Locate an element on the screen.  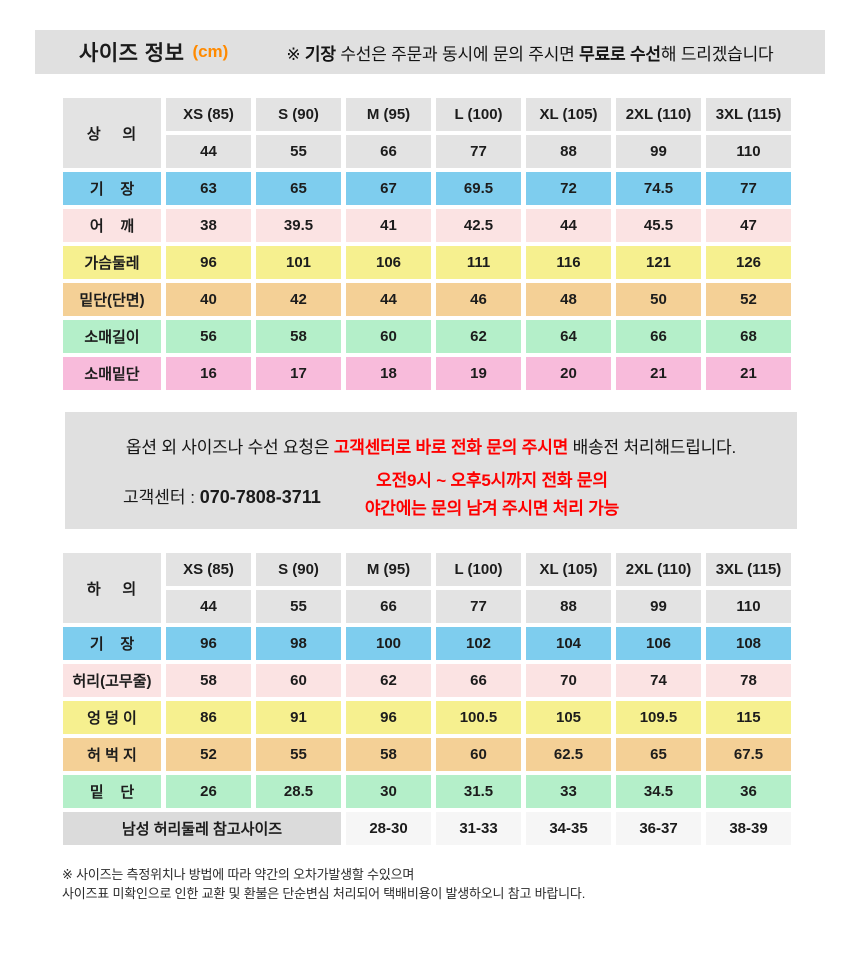
size-column-number: 99 is located at coordinates (658, 151).